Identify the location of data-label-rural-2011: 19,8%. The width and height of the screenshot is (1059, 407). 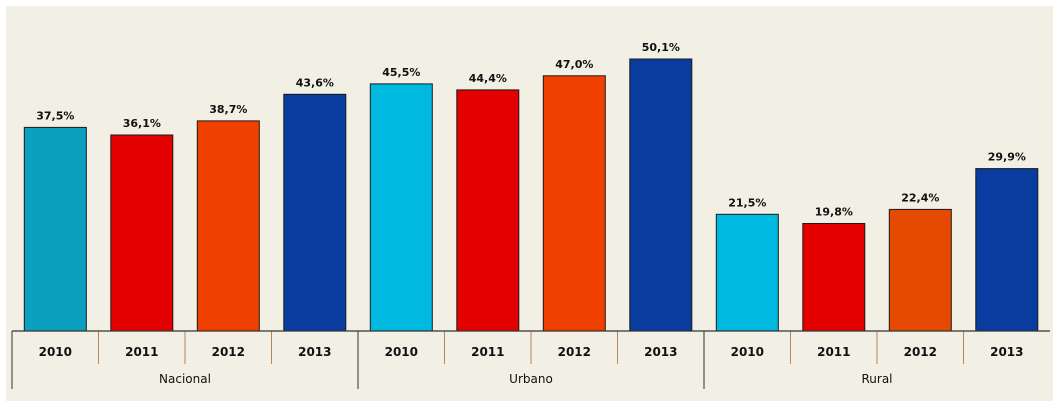
(834, 212).